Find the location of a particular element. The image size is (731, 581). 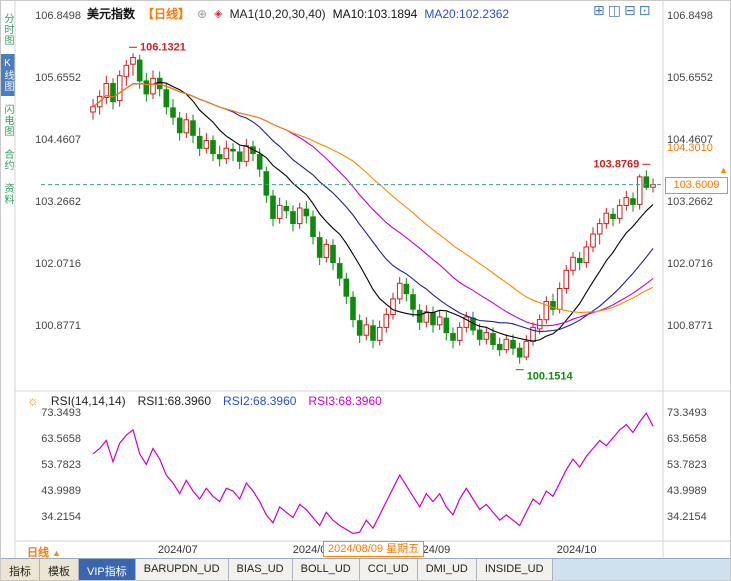

tab-模板: 模板 is located at coordinates (59, 569).